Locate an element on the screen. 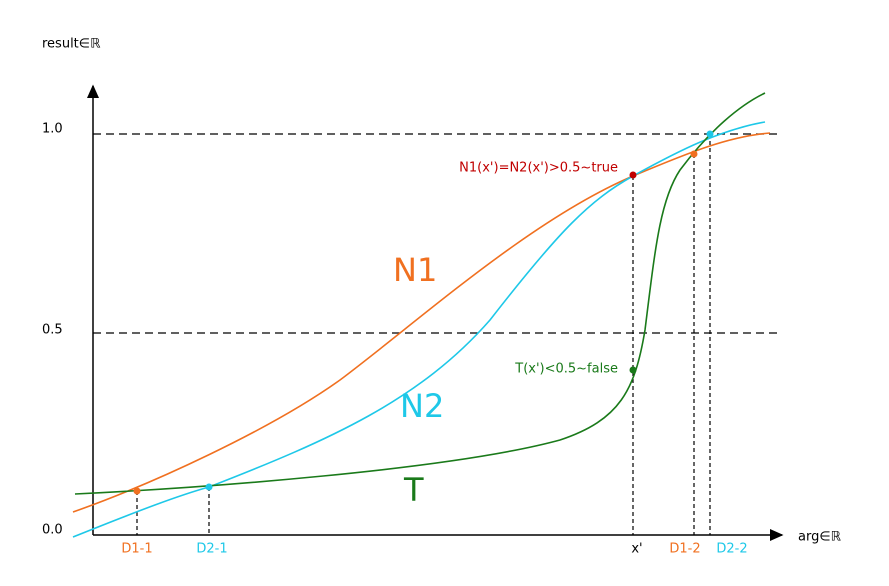 Image resolution: width=889 pixels, height=586 pixels. x-marker-label: D1-2 is located at coordinates (684, 549).